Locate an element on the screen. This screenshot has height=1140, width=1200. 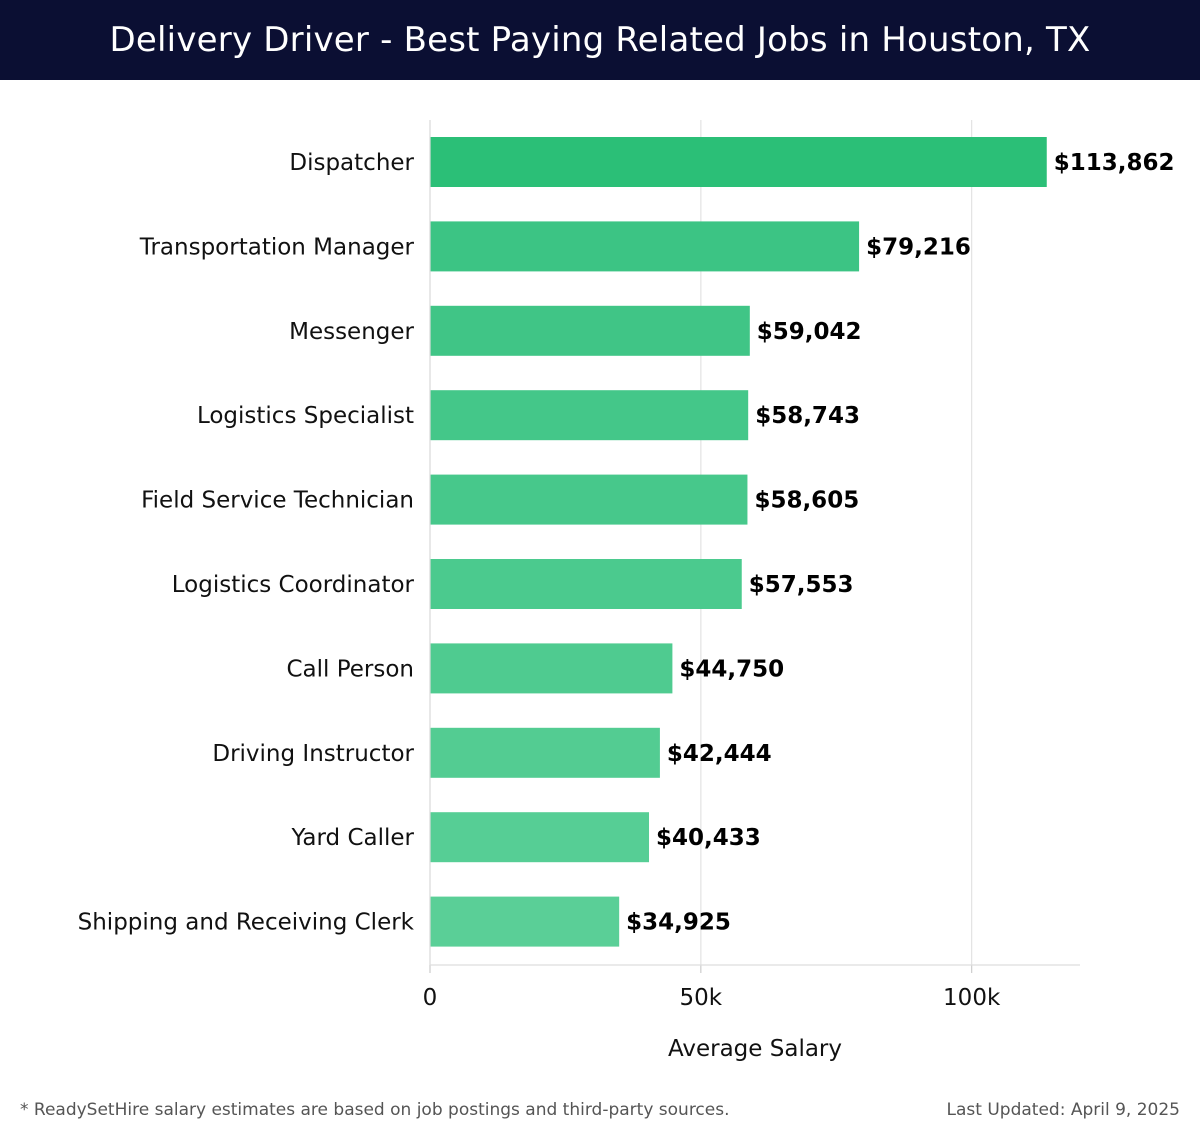
bar-transportation-manager is located at coordinates (645, 246).